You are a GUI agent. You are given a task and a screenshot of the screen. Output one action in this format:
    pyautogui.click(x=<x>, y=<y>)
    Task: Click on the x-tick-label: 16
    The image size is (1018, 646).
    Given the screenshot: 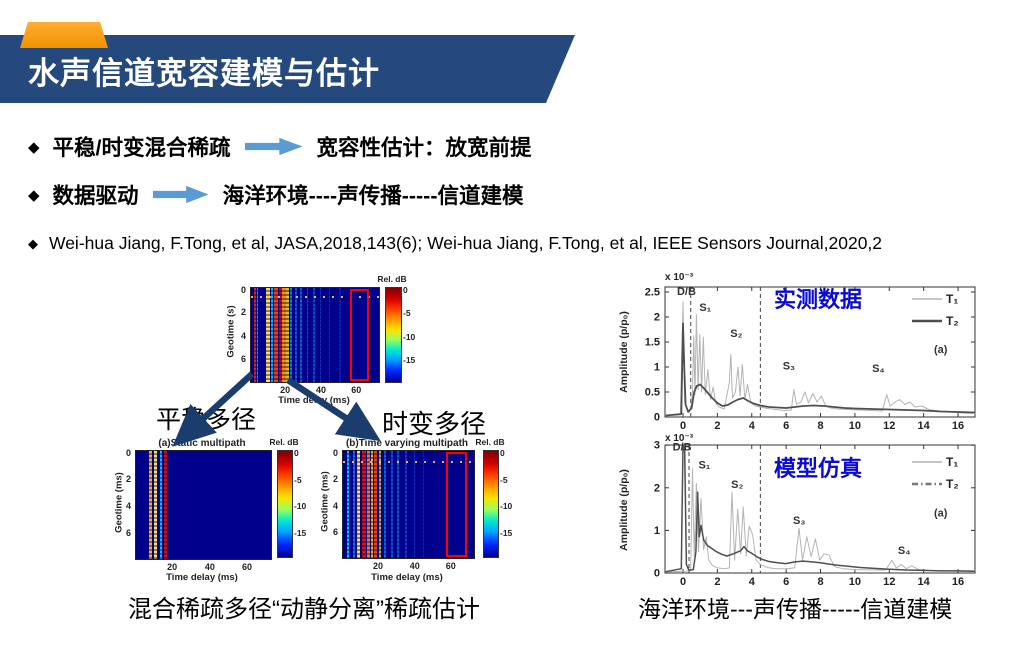 What is the action you would take?
    pyautogui.click(x=958, y=582)
    